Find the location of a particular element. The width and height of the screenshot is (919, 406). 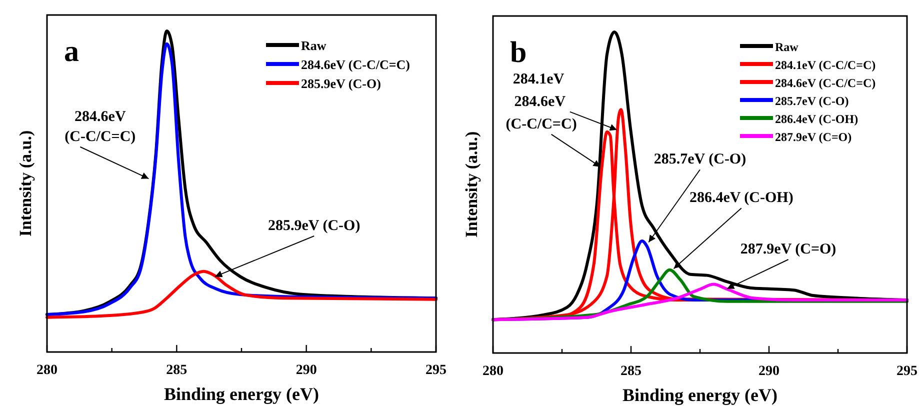

legend-label: 284.1eV (C-C/C=C) is located at coordinates (825, 65).